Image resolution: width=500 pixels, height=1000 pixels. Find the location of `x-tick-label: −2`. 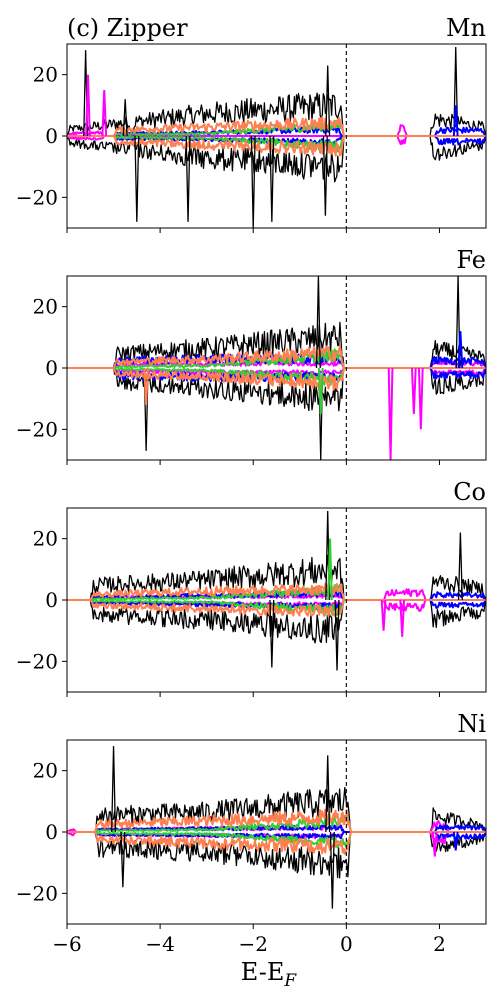

x-tick-label: −2 is located at coordinates (252, 944).